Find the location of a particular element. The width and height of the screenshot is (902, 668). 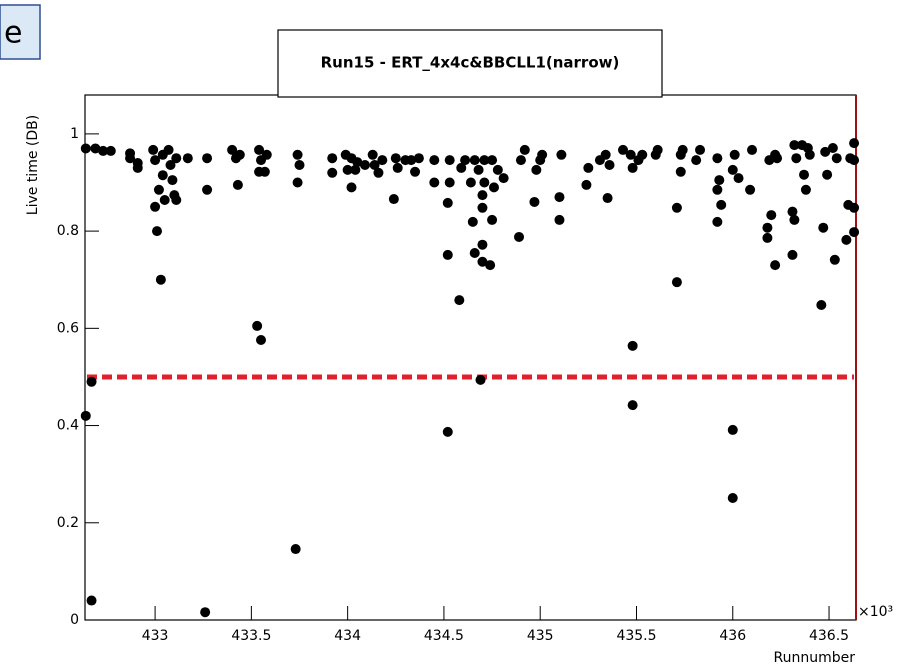

x-tick-label: 435 is located at coordinates (540, 636).